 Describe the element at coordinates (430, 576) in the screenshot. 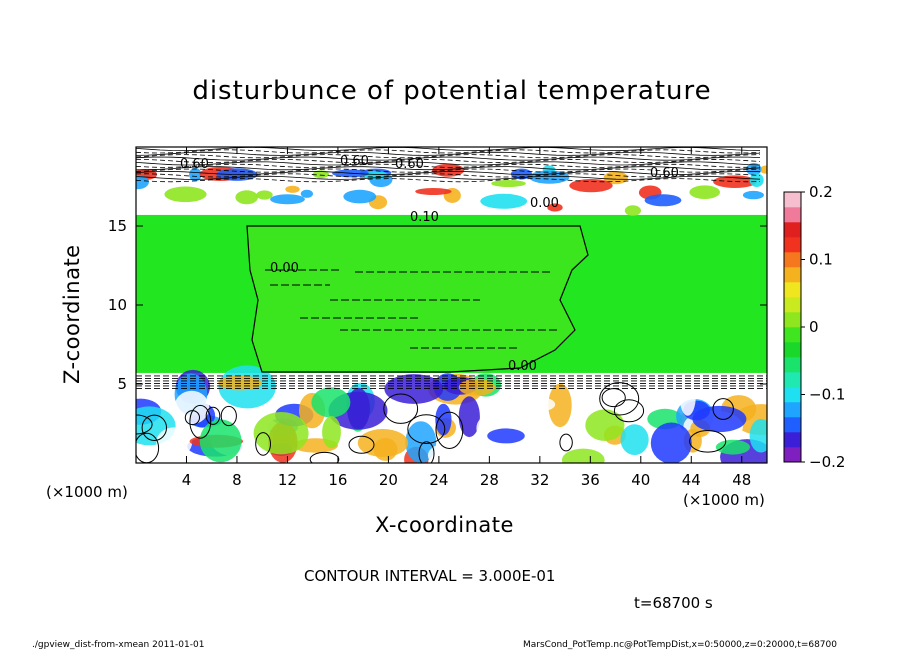

I see `contour-interval-label: CONTOUR INTERVAL = 3.000E-01` at that location.